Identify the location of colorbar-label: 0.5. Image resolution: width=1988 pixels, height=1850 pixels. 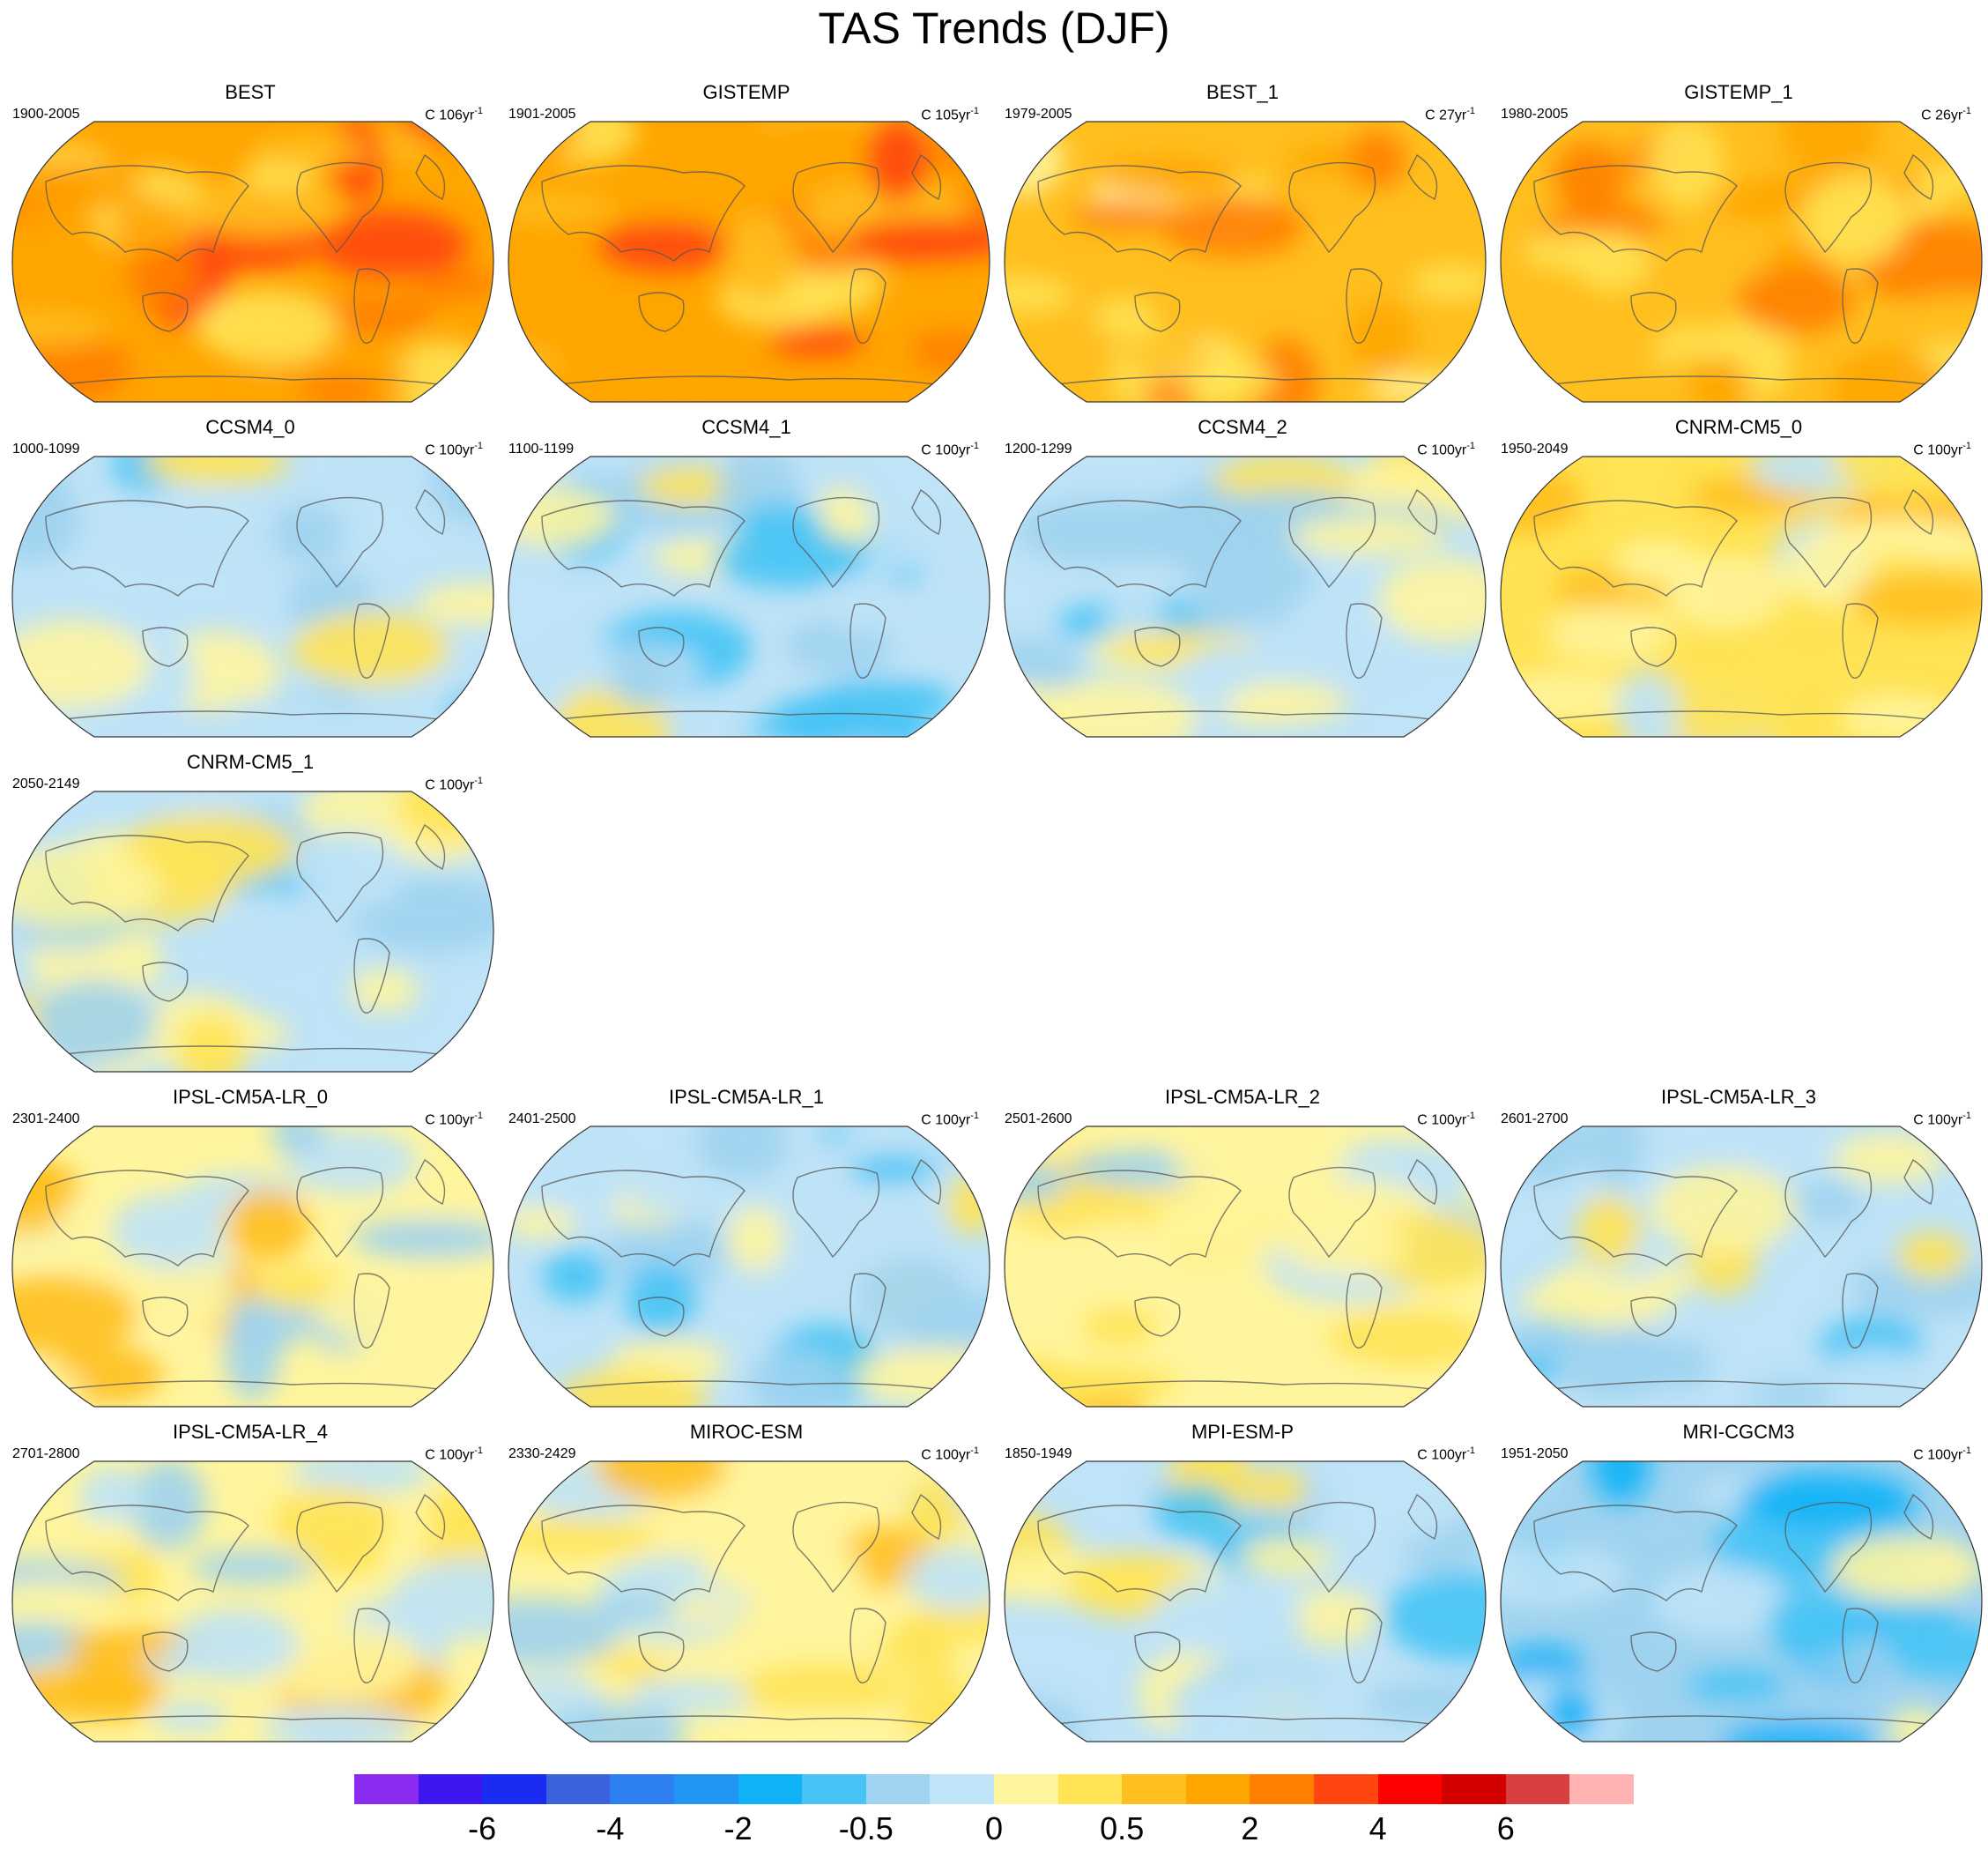
(1122, 1828).